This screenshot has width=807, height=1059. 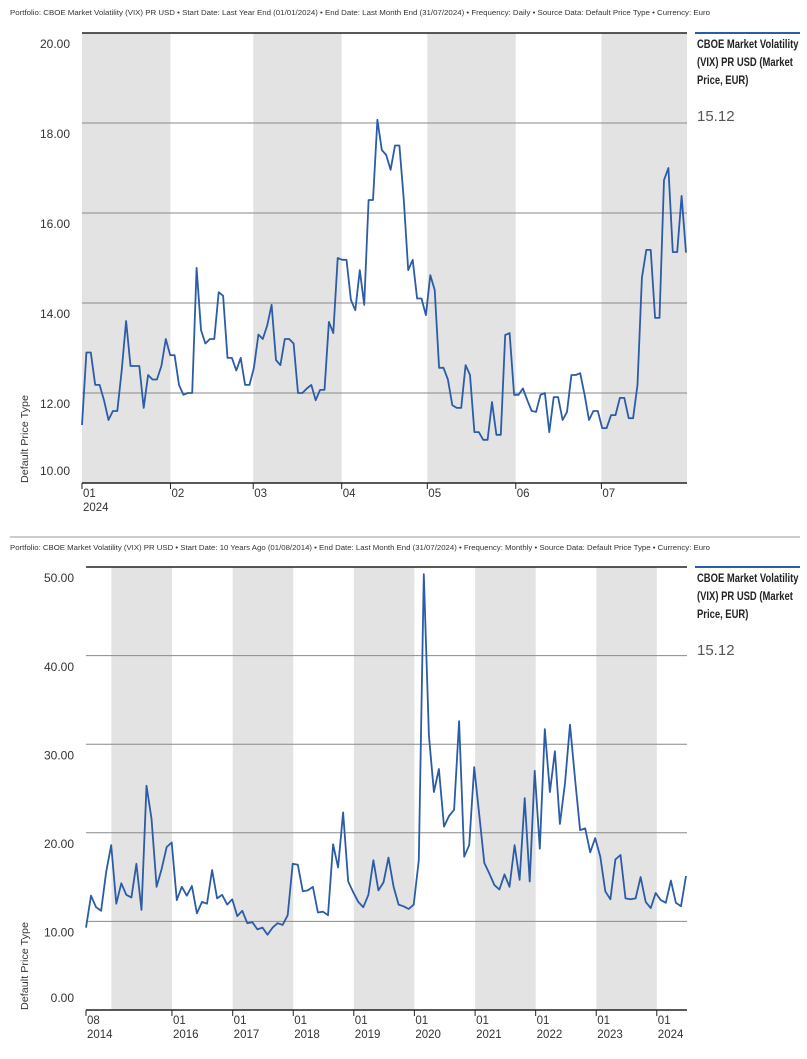 What do you see at coordinates (55, 404) in the screenshot?
I see `y-tick-label: 12.00` at bounding box center [55, 404].